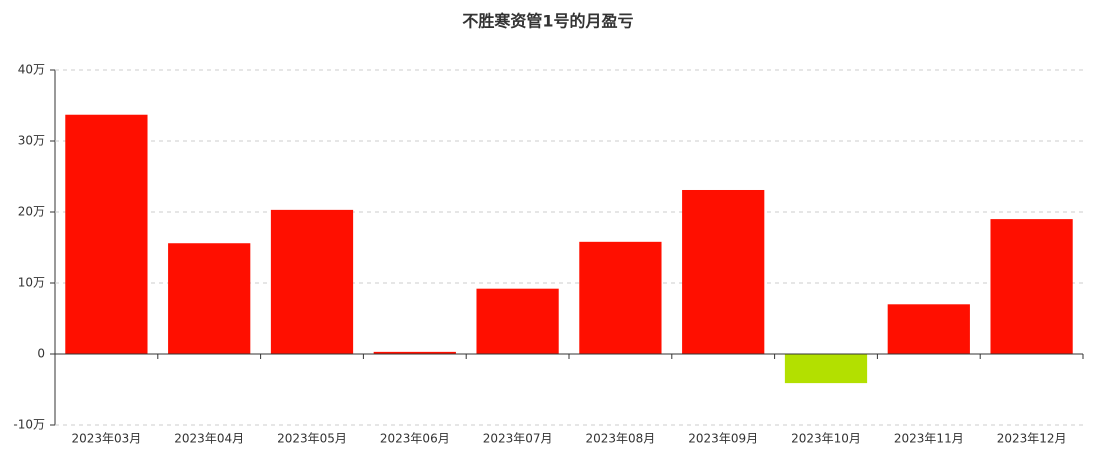 The image size is (1096, 457). I want to click on x-tick-label: 2023年05月, so click(312, 439).